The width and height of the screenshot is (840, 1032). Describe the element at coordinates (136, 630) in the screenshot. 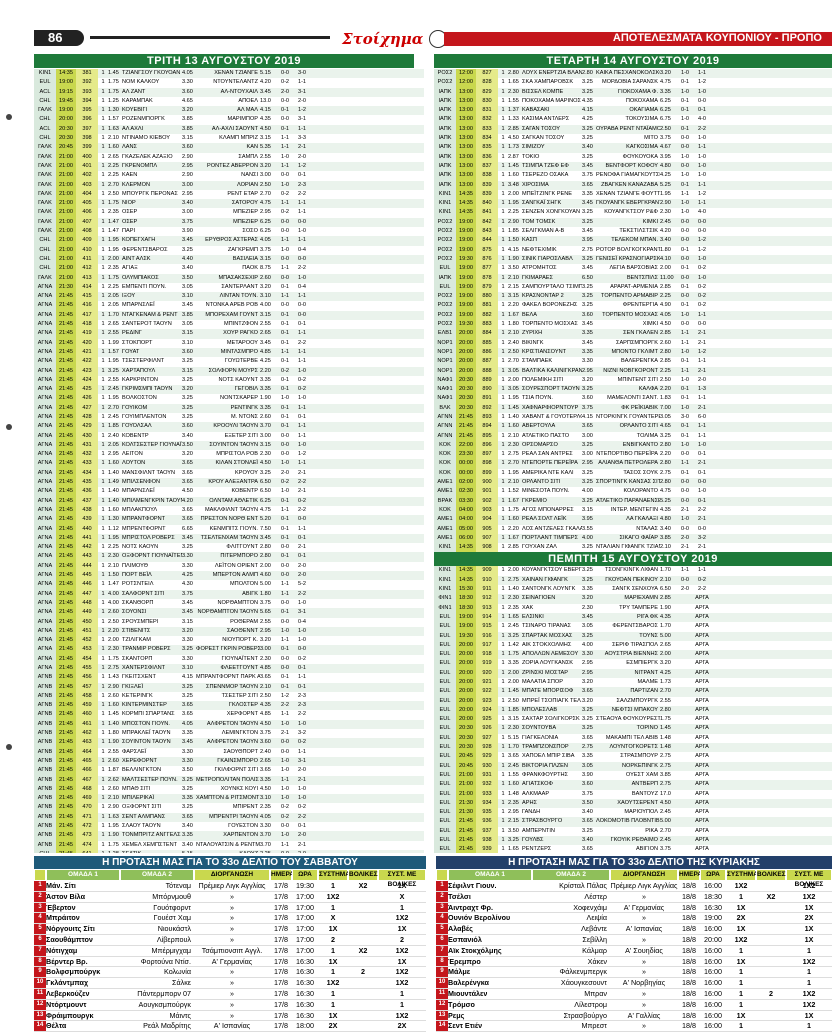

I see `home-team: ΣΤΙΒΕΝΙΤΣ` at that location.